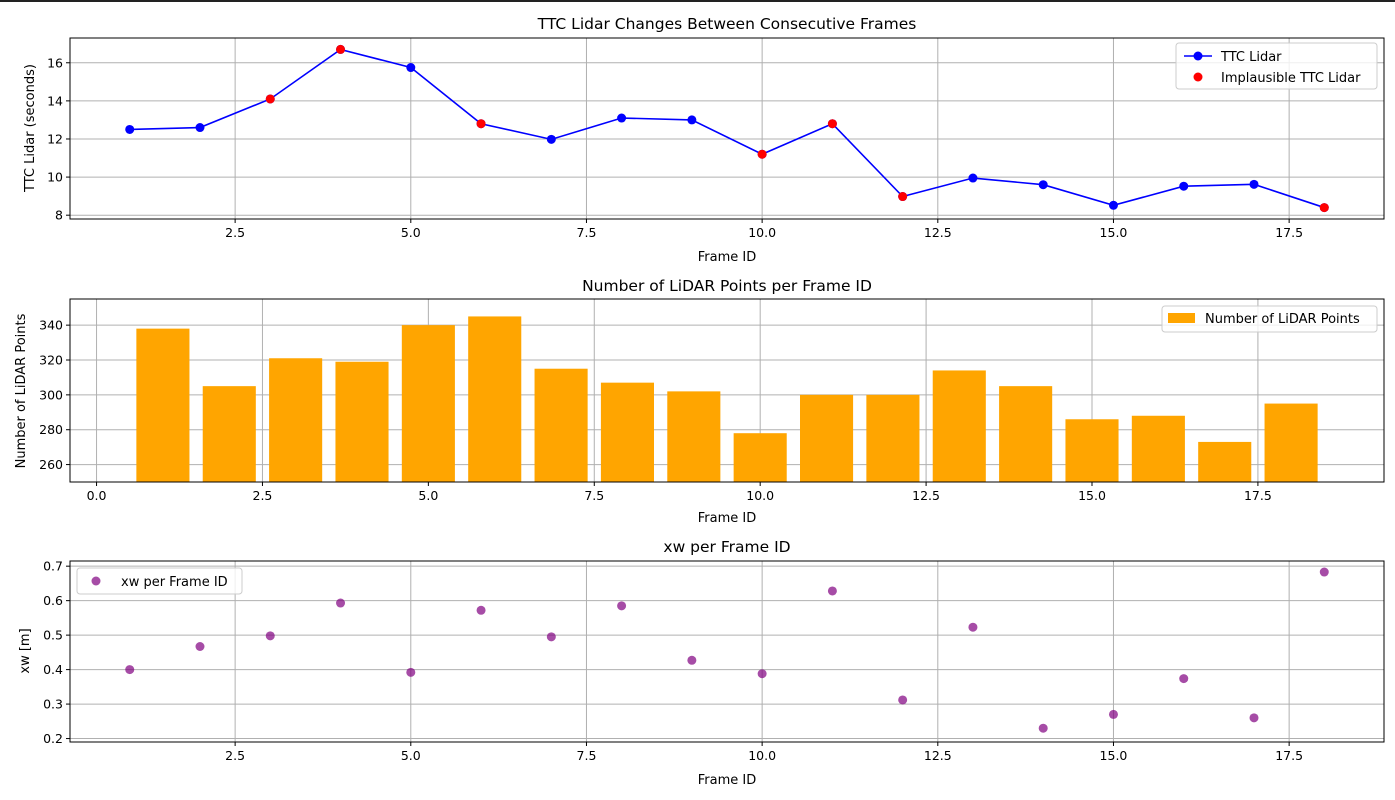 The width and height of the screenshot is (1395, 800). I want to click on y-tick-label: 0.2, so click(53, 738).